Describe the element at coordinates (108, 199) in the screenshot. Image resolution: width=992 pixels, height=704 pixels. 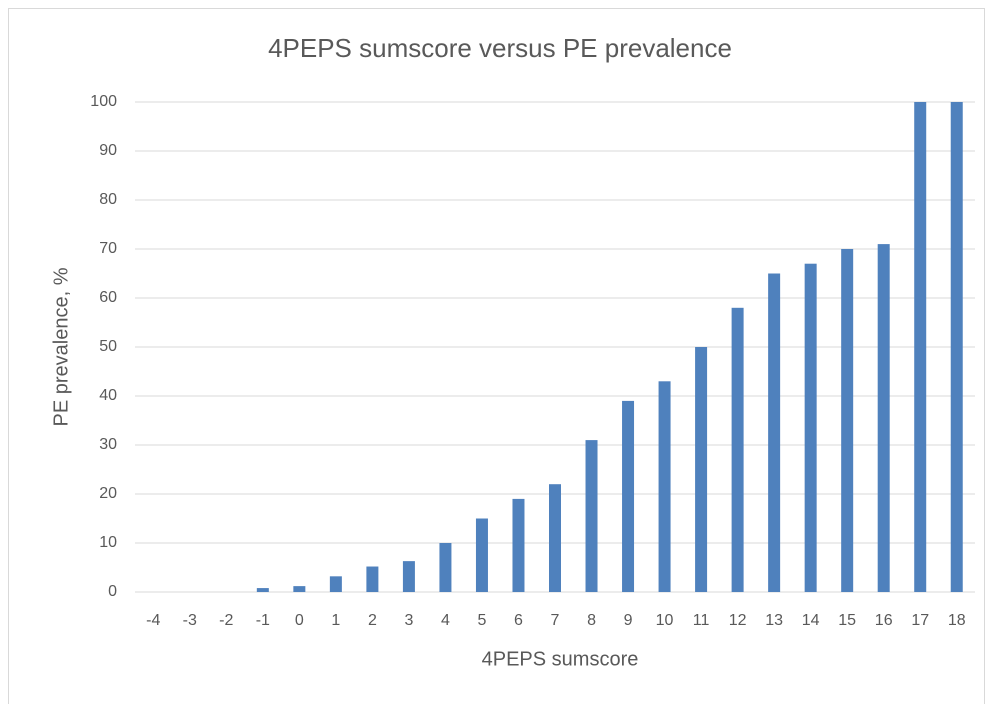
I see `y-tick-label: 80` at that location.